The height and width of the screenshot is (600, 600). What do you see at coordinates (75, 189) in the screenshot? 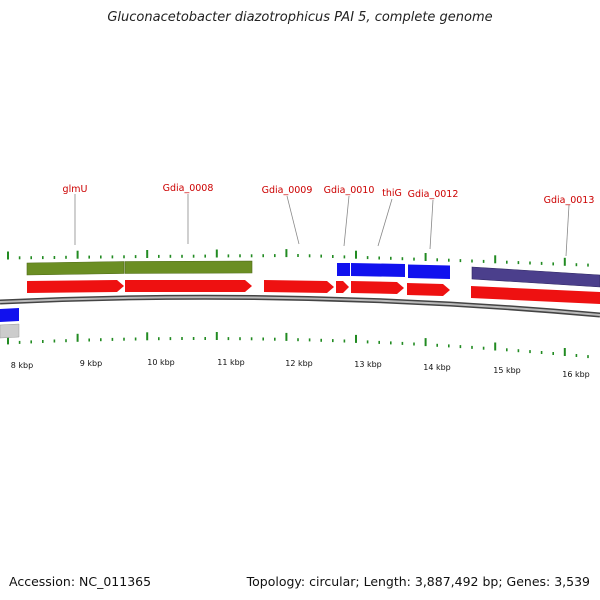
I see `gene-label-glmU: glmU` at bounding box center [75, 189].